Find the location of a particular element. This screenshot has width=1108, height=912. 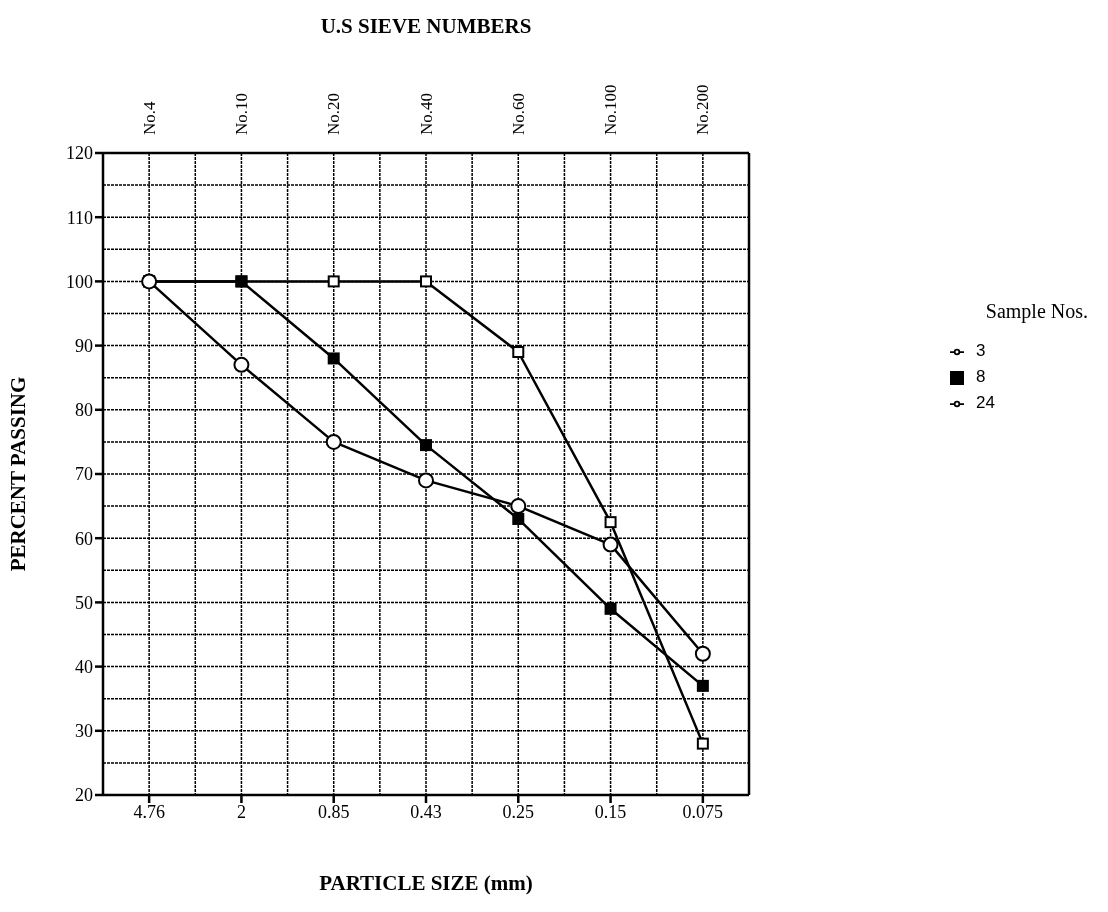

y-tick-label: 90 is located at coordinates (84, 345).